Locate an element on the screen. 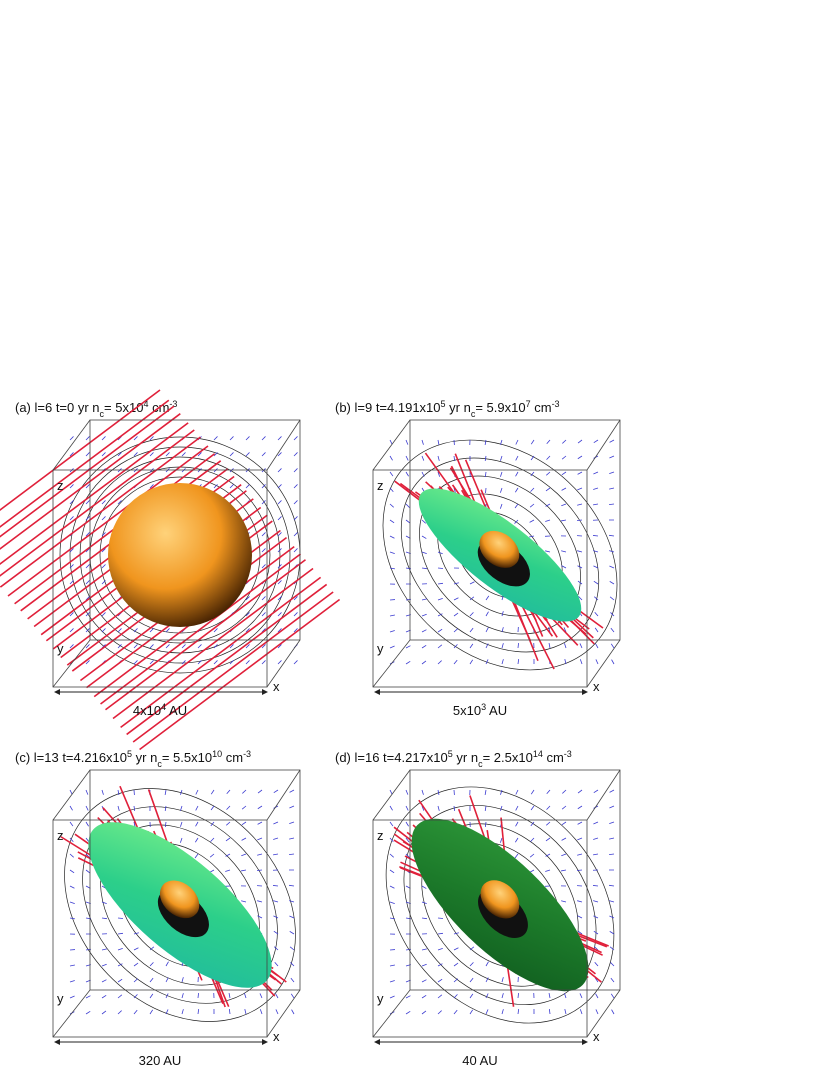 The height and width of the screenshot is (1075, 830). text-run: = 5.5x10 is located at coordinates (187, 757).